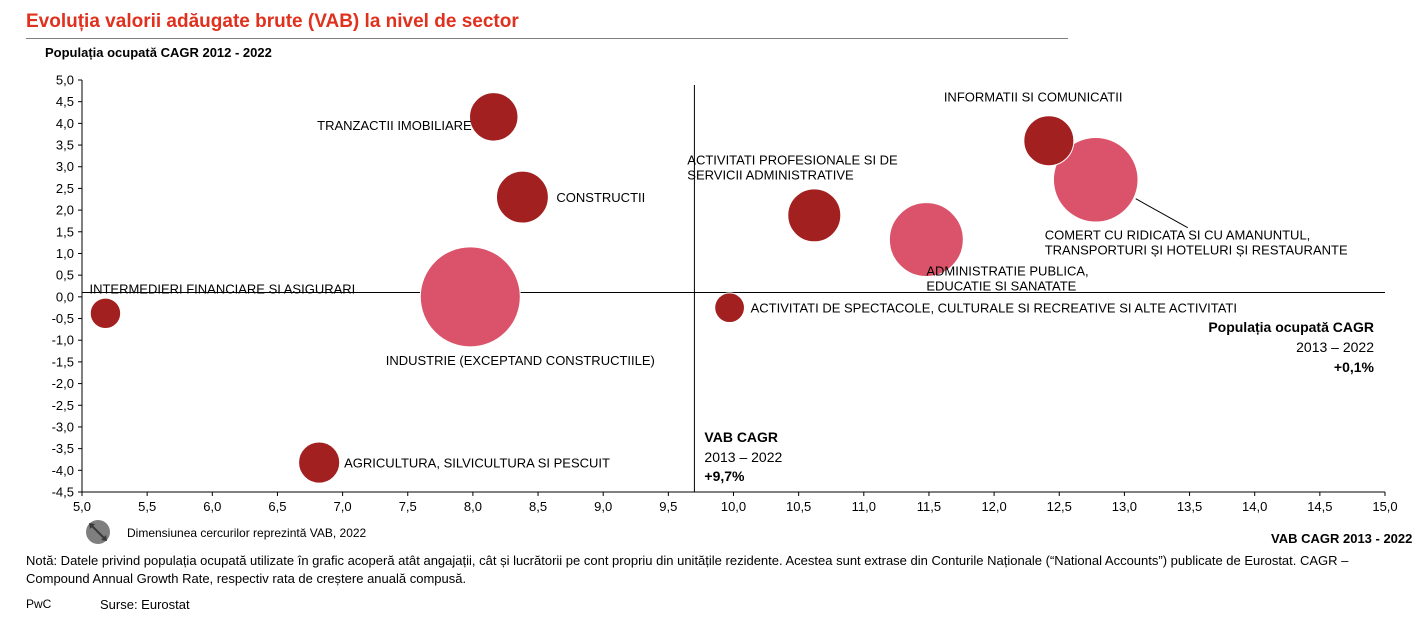 This screenshot has width=1426, height=623. I want to click on x-tick-label: 6,0, so click(212, 506).